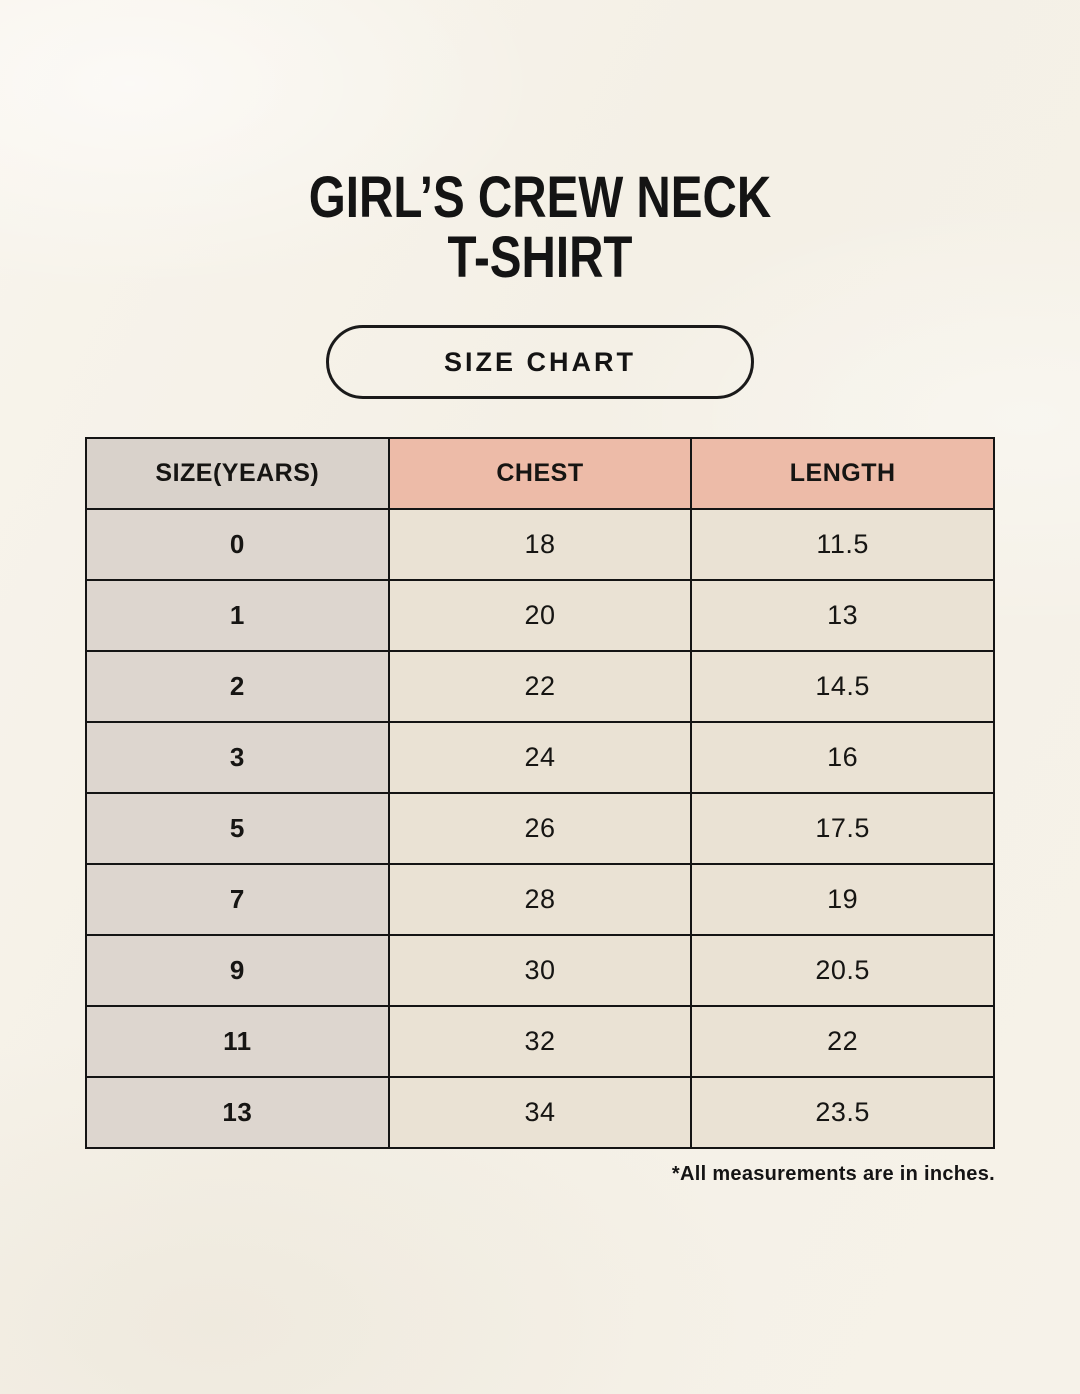  I want to click on cell-length: 22, so click(842, 1041).